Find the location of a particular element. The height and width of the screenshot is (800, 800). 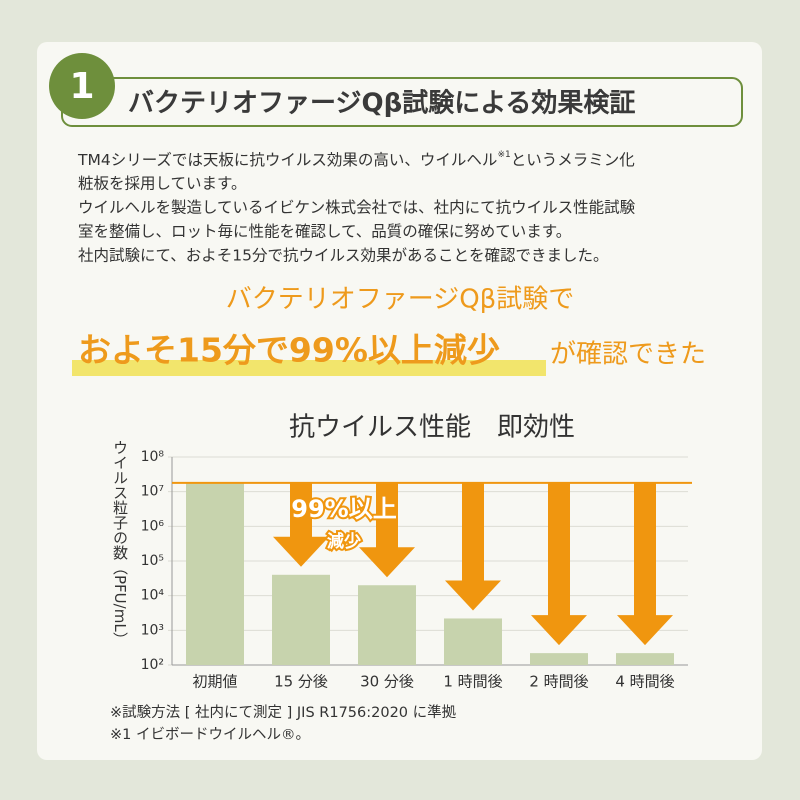

y-tick-label: 10³ is located at coordinates (152, 630).